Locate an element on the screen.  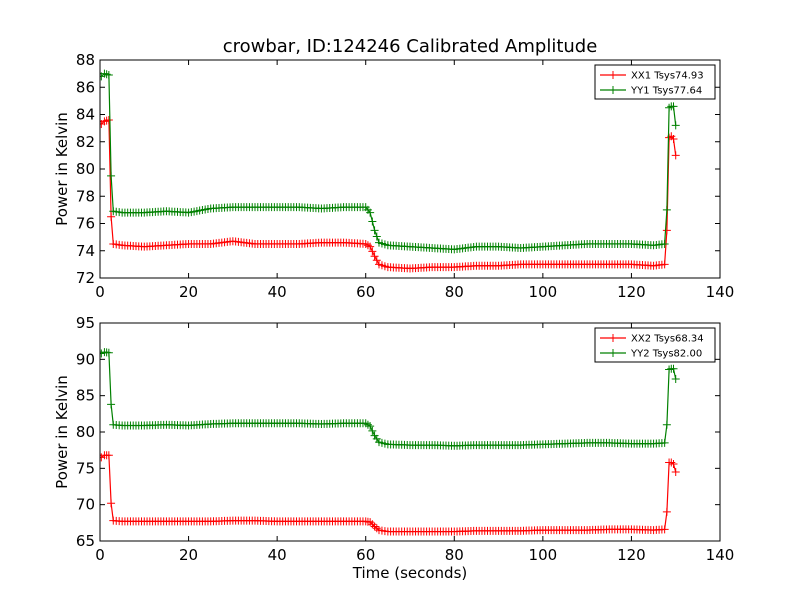
x-axis-label-bottom: Time (seconds) is located at coordinates (410, 573).